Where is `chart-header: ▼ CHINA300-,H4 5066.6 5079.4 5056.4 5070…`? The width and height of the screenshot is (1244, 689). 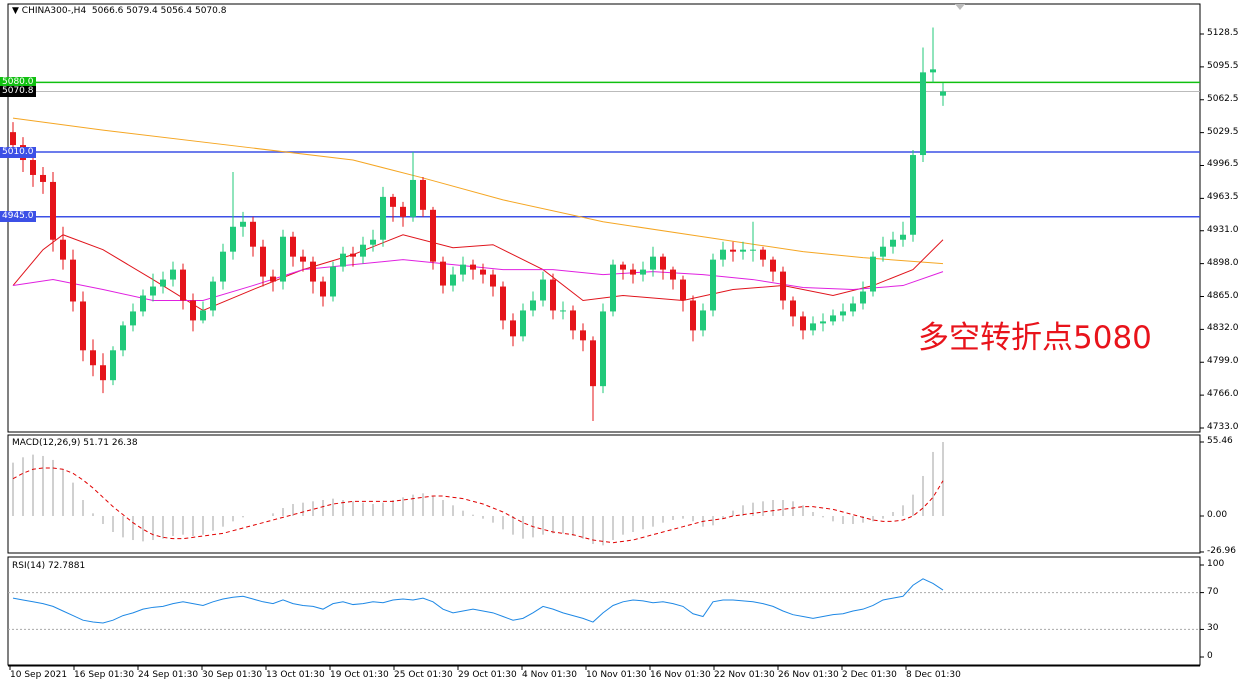 chart-header: ▼ CHINA300-,H4 5066.6 5079.4 5056.4 5070… is located at coordinates (119, 11).